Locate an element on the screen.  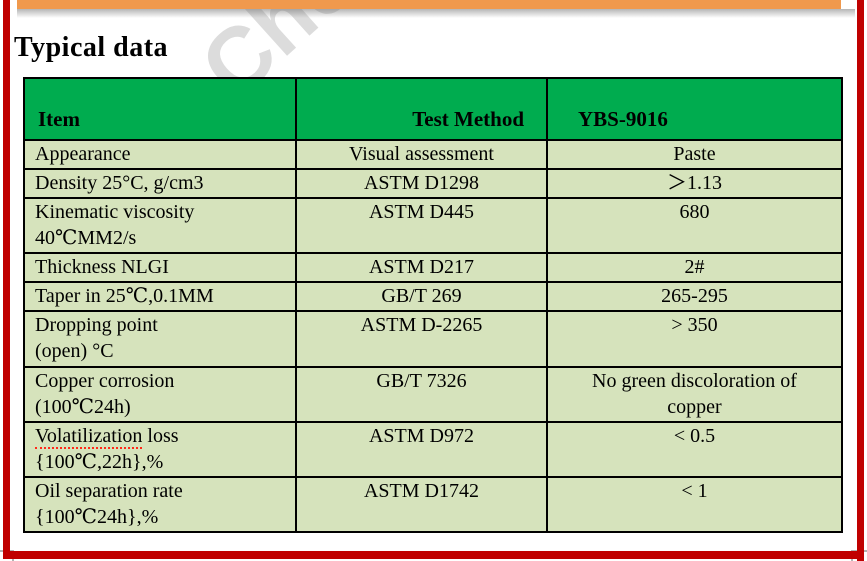
column-header-item: Item is located at coordinates (160, 109).